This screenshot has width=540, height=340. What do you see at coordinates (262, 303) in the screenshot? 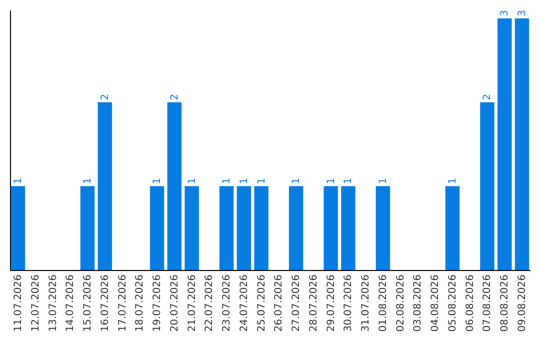
I see `x-tick-label: 25.07.2026` at bounding box center [262, 303].